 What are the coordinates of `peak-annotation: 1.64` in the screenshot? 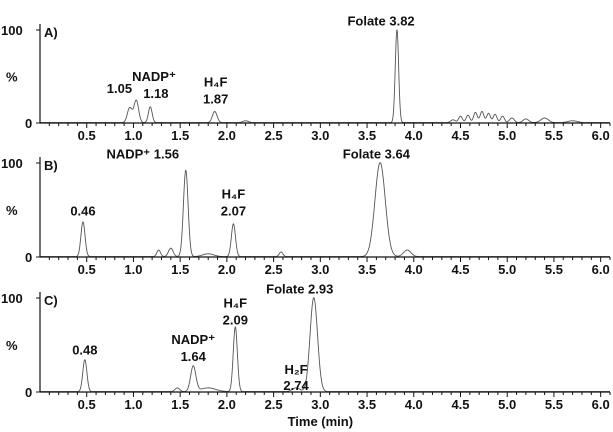 It's located at (194, 356).